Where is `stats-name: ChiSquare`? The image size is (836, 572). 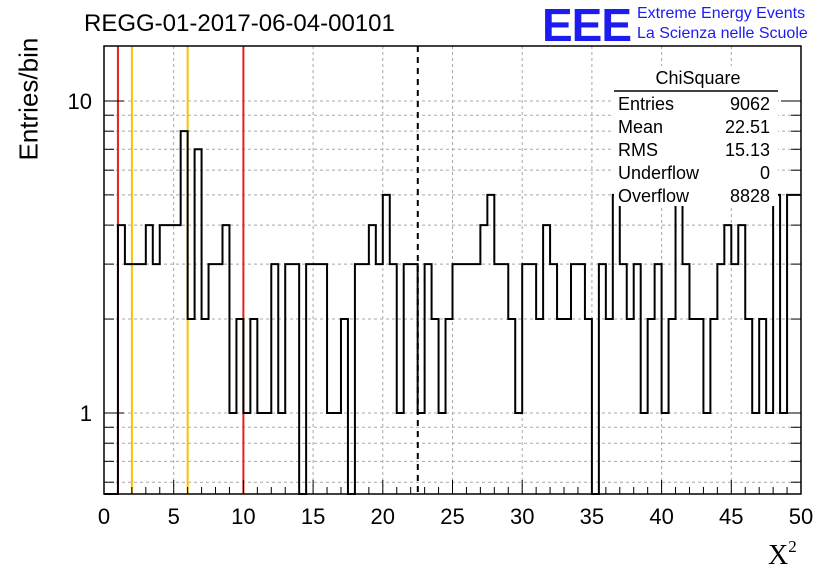
stats-name: ChiSquare is located at coordinates (697, 78).